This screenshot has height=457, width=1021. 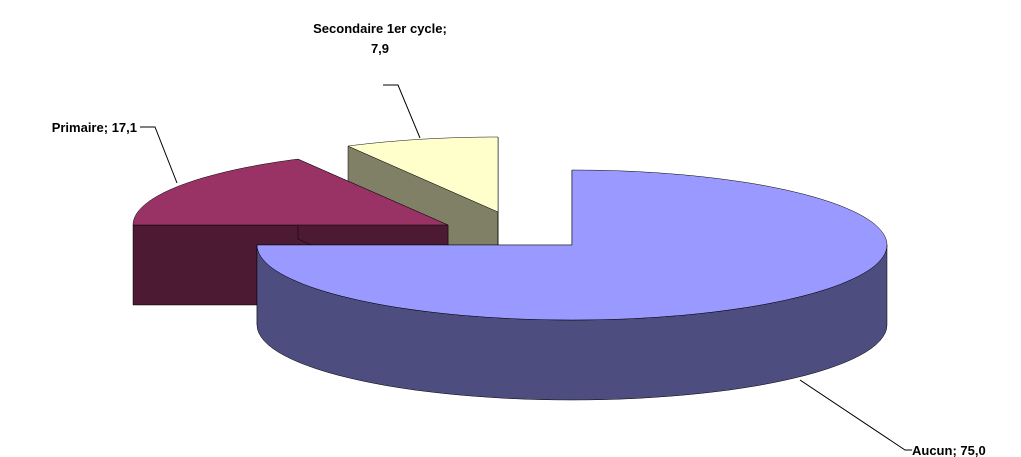 What do you see at coordinates (972, 450) in the screenshot?
I see `label-value: 75,0` at bounding box center [972, 450].